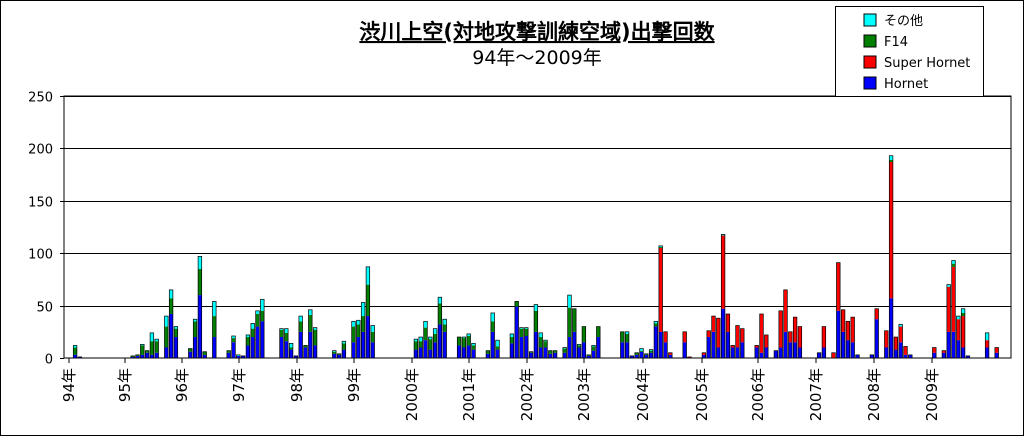  What do you see at coordinates (537, 32) in the screenshot?
I see `chart-title: 渋川上空(対地攻撃訓練空域)出撃回数` at bounding box center [537, 32].